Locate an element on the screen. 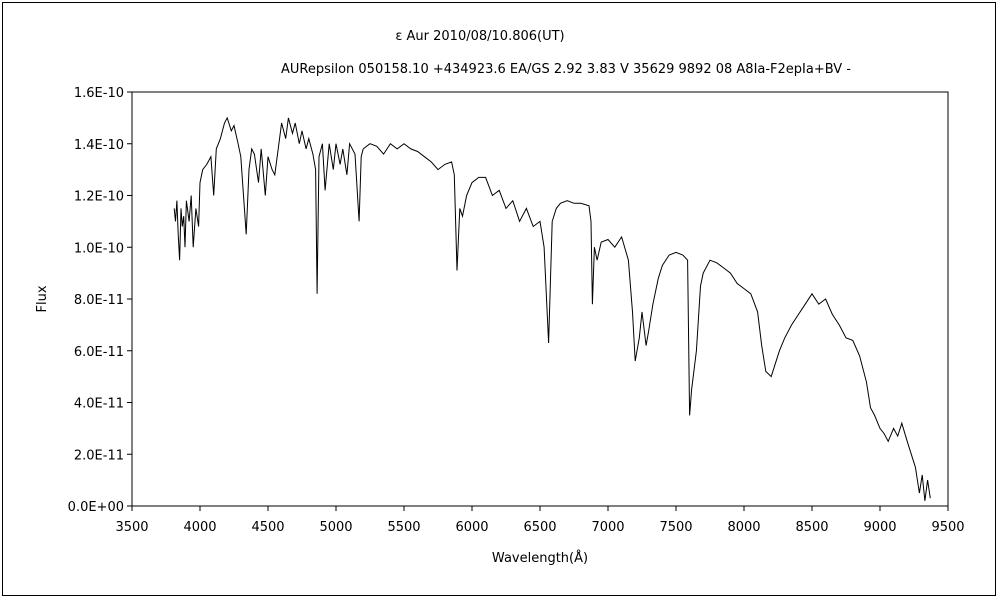  x-tick-label: 5500 is located at coordinates (403, 527).